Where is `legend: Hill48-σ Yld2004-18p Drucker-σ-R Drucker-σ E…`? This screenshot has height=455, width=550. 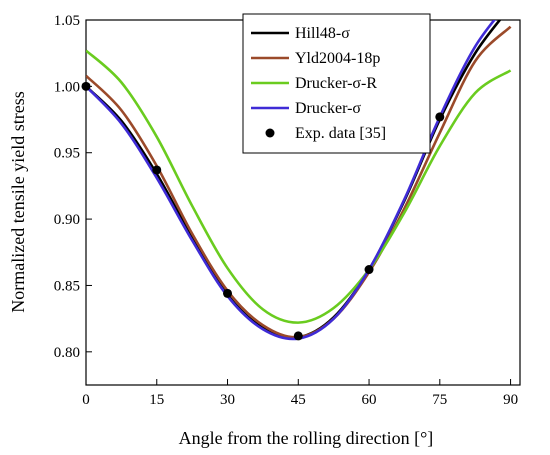 legend: Hill48-σ Yld2004-18p Drucker-σ-R Drucker-σ E… is located at coordinates (336, 83).